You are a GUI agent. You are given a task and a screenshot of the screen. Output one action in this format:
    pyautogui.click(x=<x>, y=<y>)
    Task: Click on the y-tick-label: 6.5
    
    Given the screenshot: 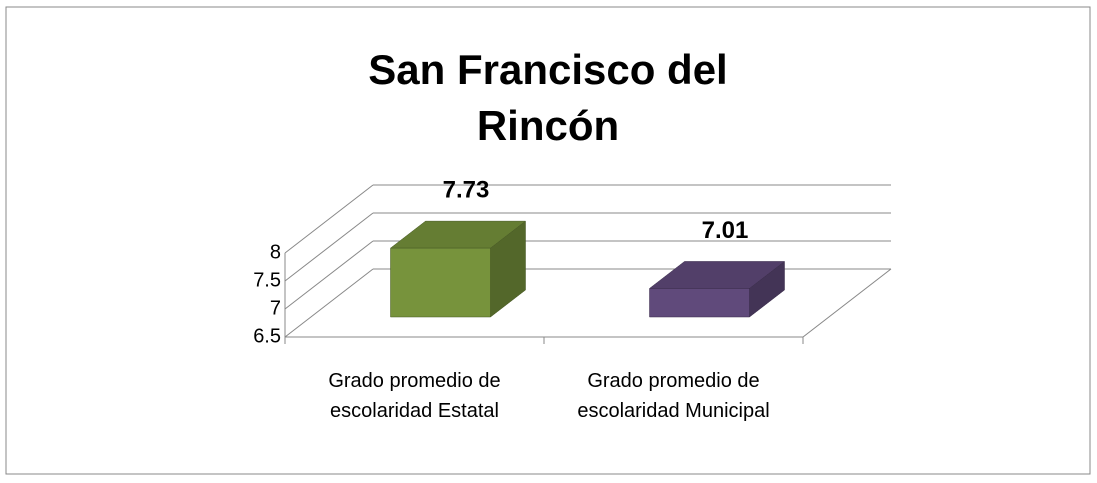 What is the action you would take?
    pyautogui.click(x=267, y=336)
    